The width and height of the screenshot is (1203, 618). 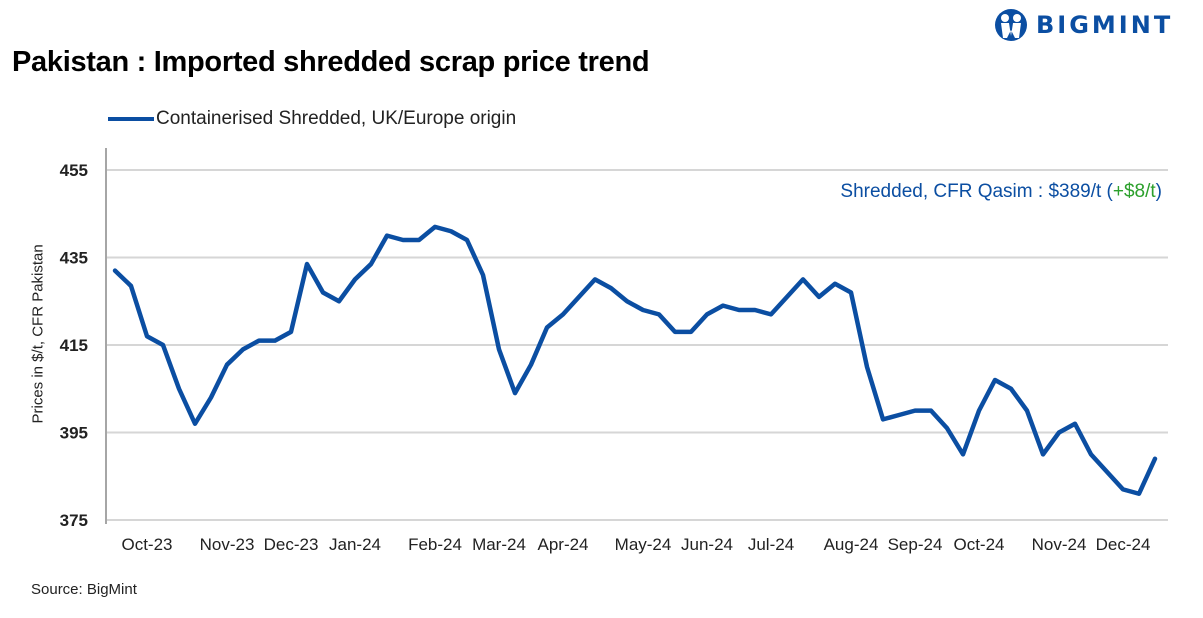 I want to click on x-tick-label: Oct-23, so click(x=146, y=544).